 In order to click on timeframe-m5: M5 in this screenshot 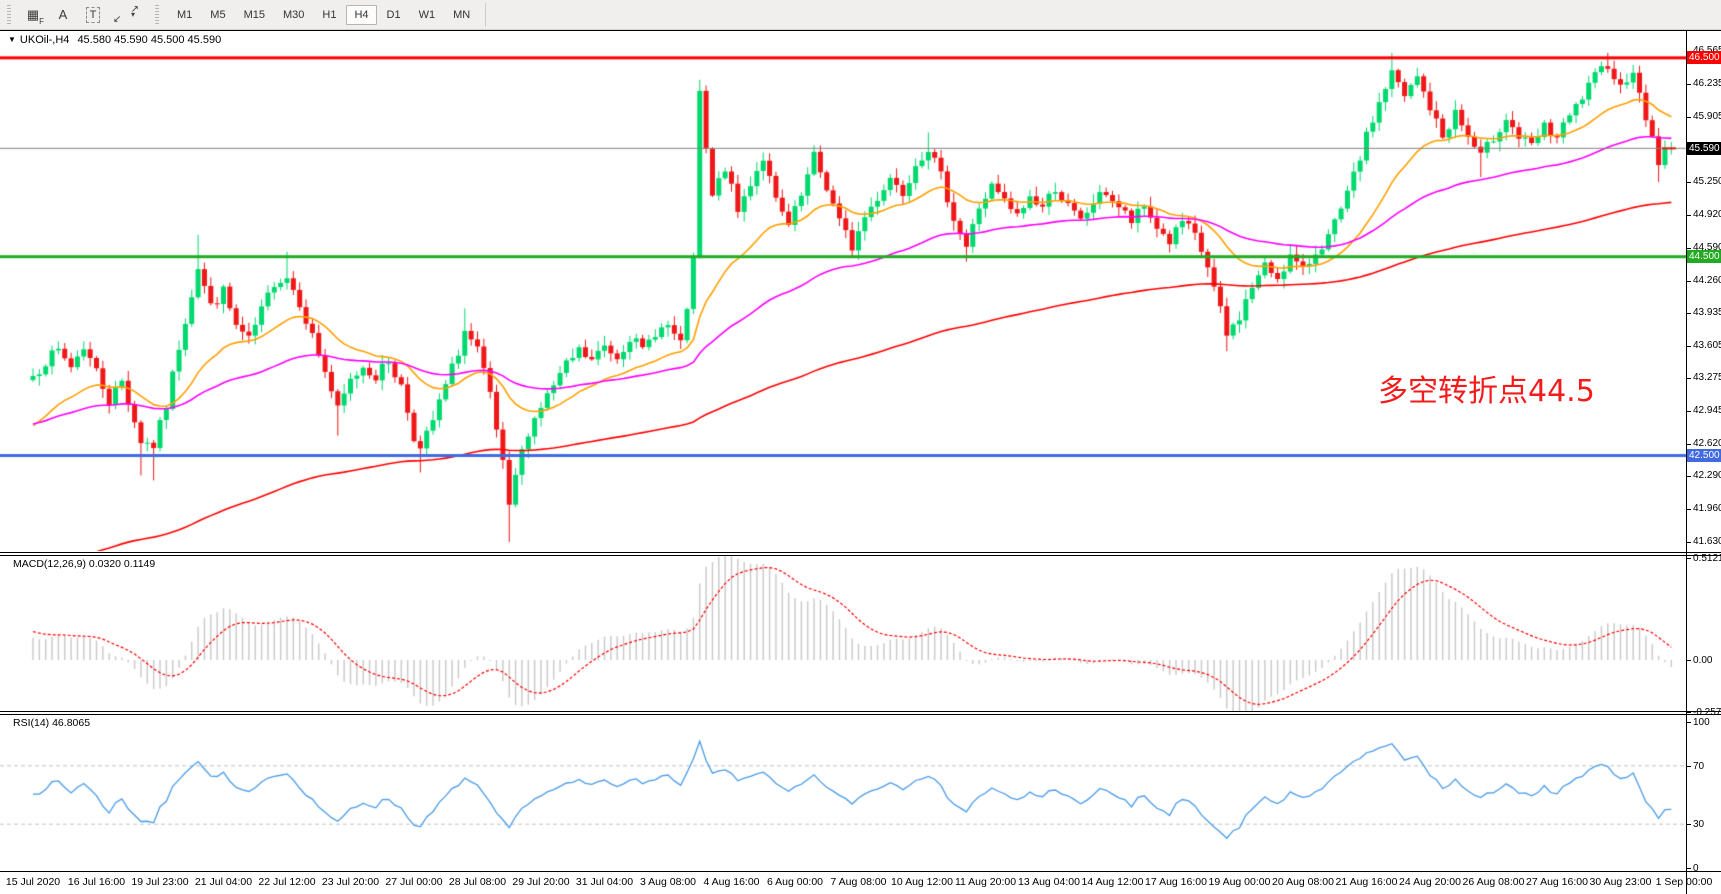, I will do `click(218, 14)`.